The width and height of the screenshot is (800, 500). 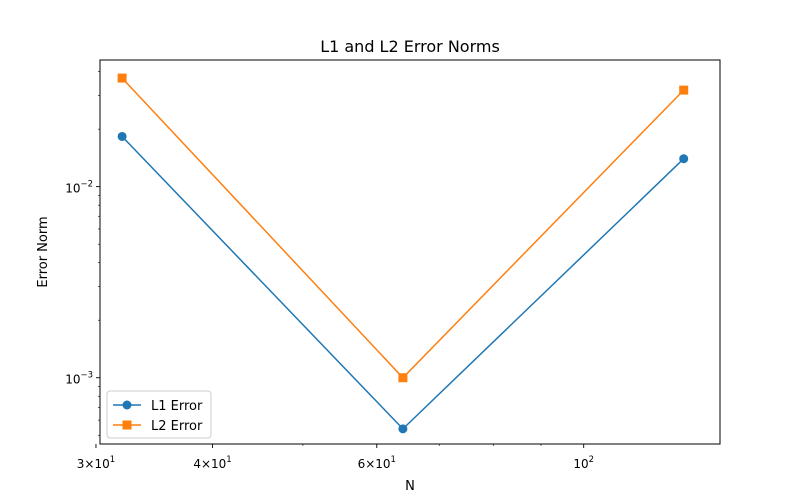 What do you see at coordinates (79, 379) in the screenshot?
I see `tick-label: 10⁻³` at bounding box center [79, 379].